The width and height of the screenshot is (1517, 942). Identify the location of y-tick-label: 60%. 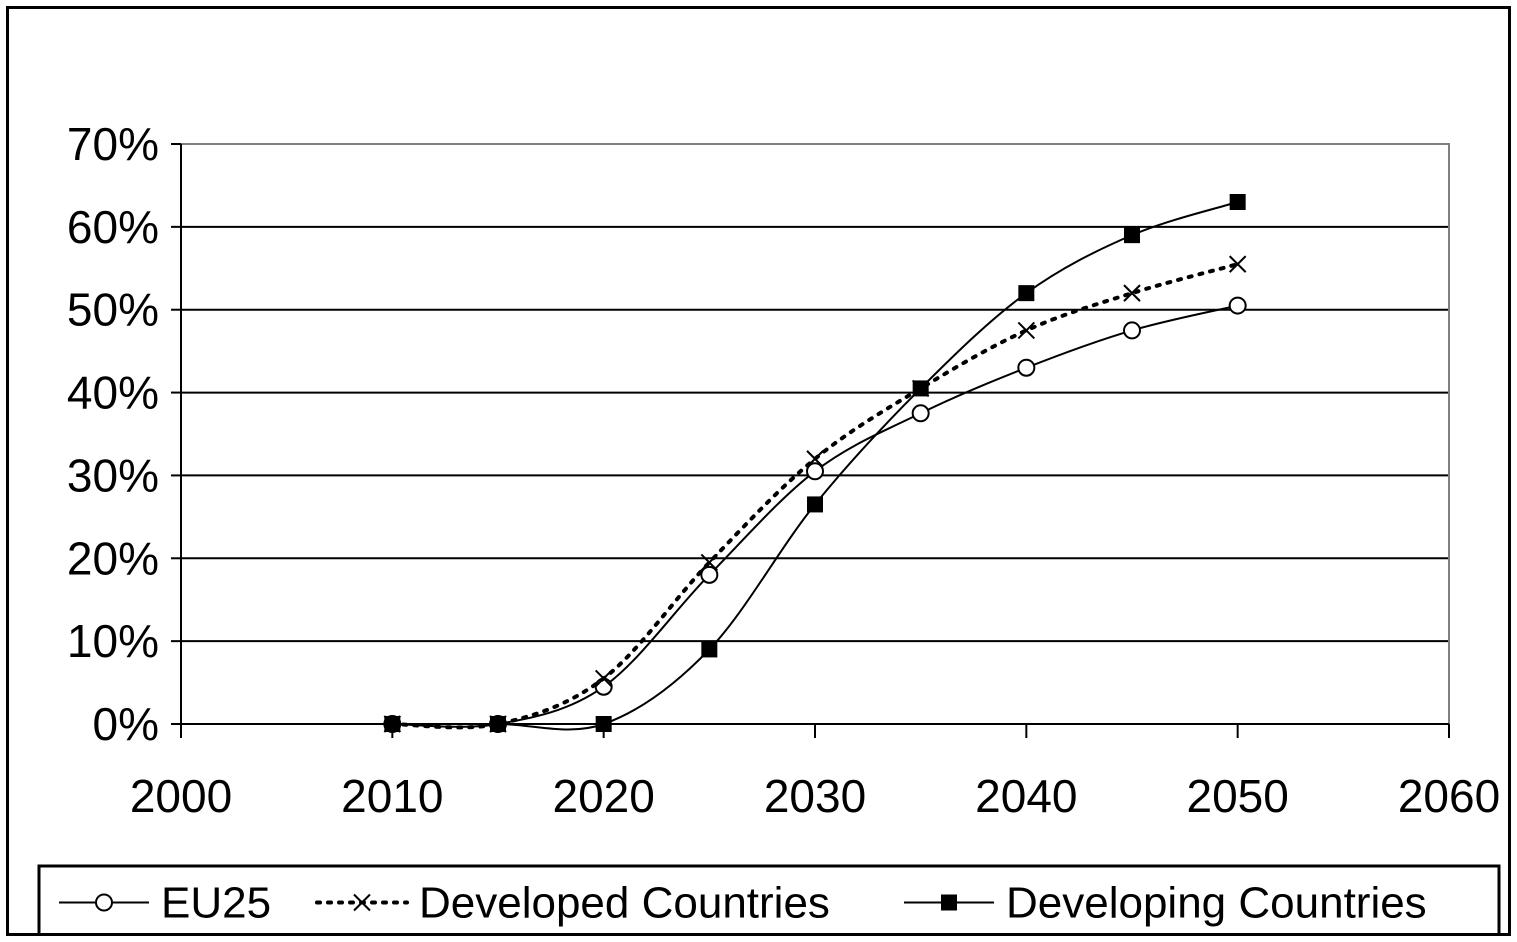
(113, 227).